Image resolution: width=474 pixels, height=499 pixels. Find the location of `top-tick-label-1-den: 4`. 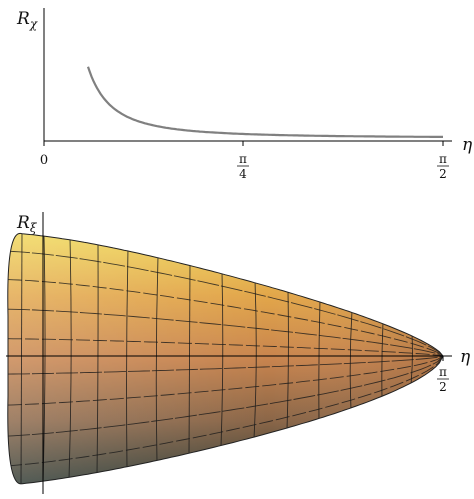

top-tick-label-1-den: 4 is located at coordinates (243, 174).